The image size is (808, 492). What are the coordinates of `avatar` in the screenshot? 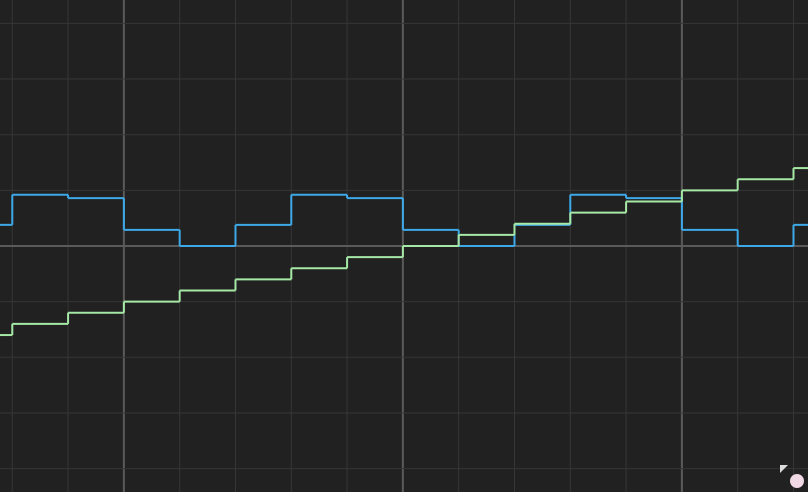 It's located at (797, 481).